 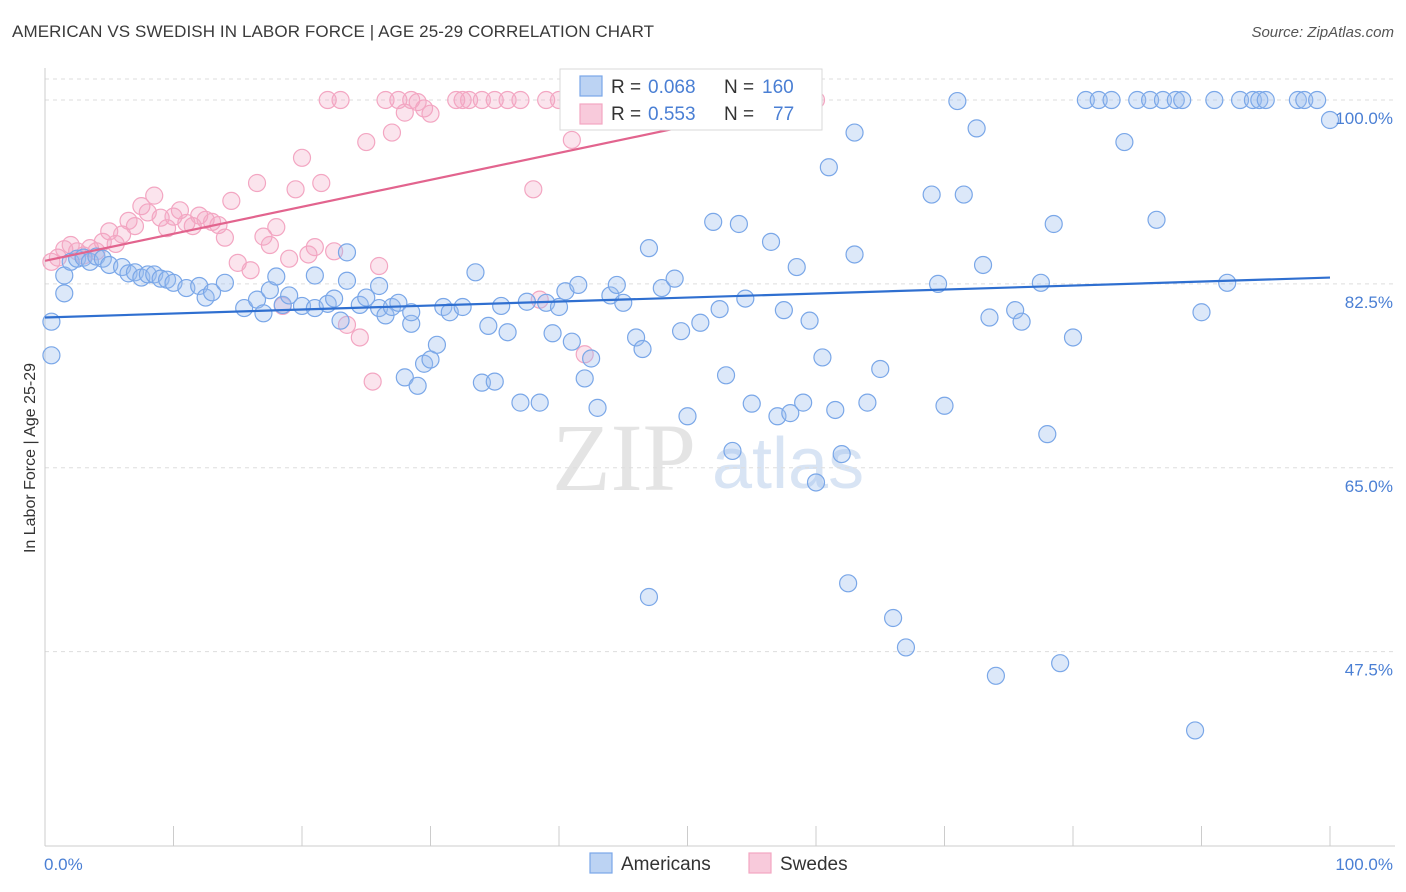 I want to click on americans-series-swatch, so click(x=601, y=863).